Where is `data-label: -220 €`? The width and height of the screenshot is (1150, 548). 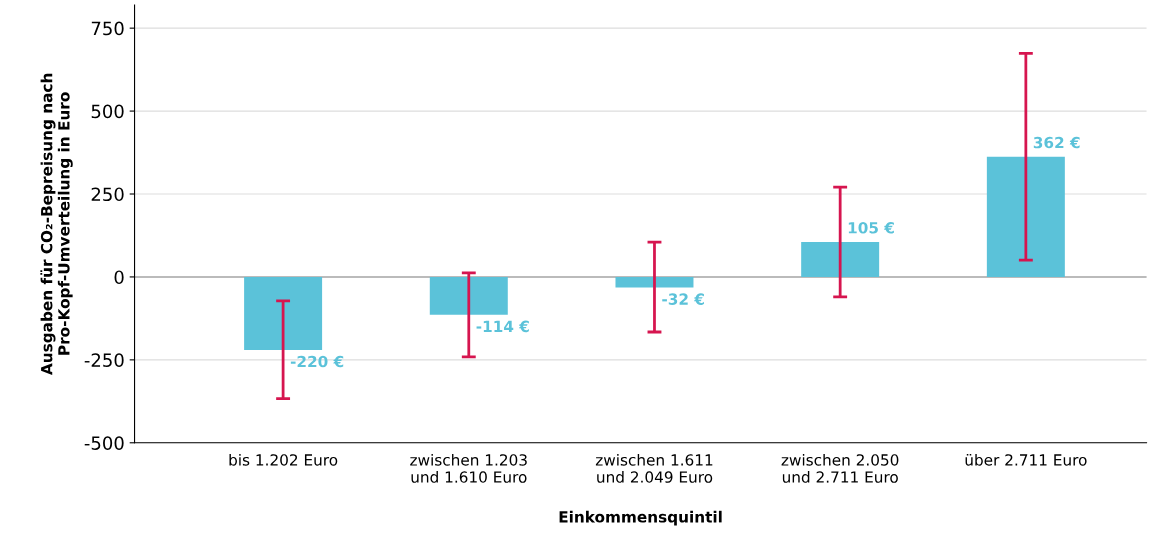 data-label: -220 € is located at coordinates (317, 361).